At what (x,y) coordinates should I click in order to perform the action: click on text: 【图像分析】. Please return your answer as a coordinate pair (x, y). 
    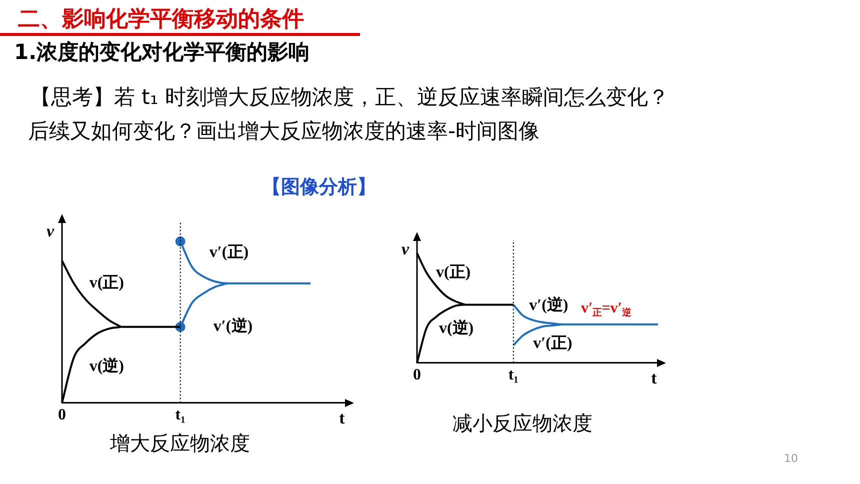
    Looking at the image, I should click on (319, 187).